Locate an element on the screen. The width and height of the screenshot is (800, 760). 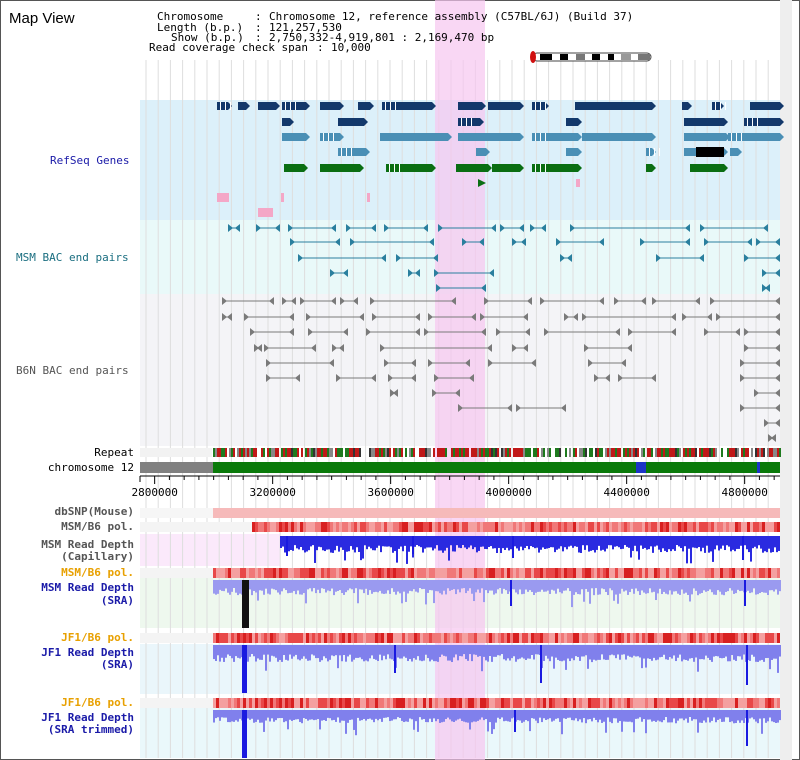
msm-depth-capillary-track is located at coordinates (530, 550).